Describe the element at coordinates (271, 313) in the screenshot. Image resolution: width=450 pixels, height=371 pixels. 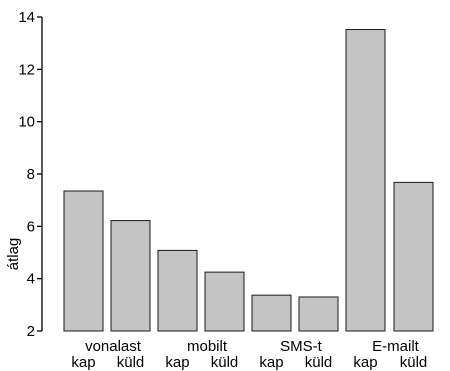
I see `bar-SMS-t-kap` at that location.